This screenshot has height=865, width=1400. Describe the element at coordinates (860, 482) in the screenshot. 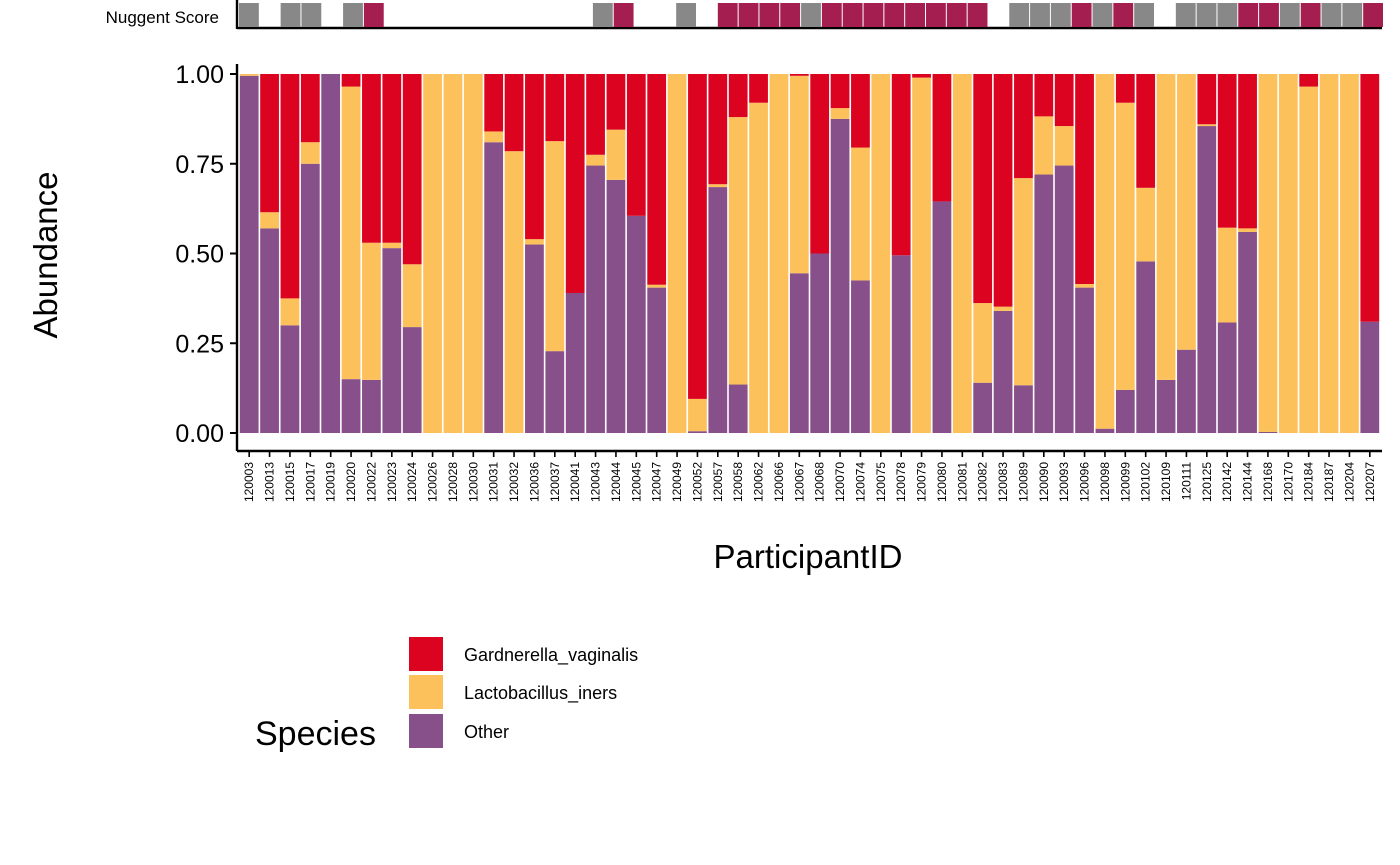

I see `x-tick-label: 120074` at that location.